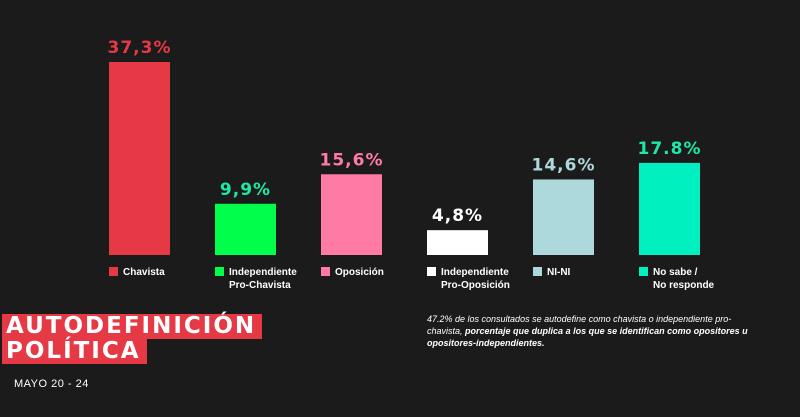  I want to click on legend-label-2-line-2: Pro-Chavista, so click(260, 285).